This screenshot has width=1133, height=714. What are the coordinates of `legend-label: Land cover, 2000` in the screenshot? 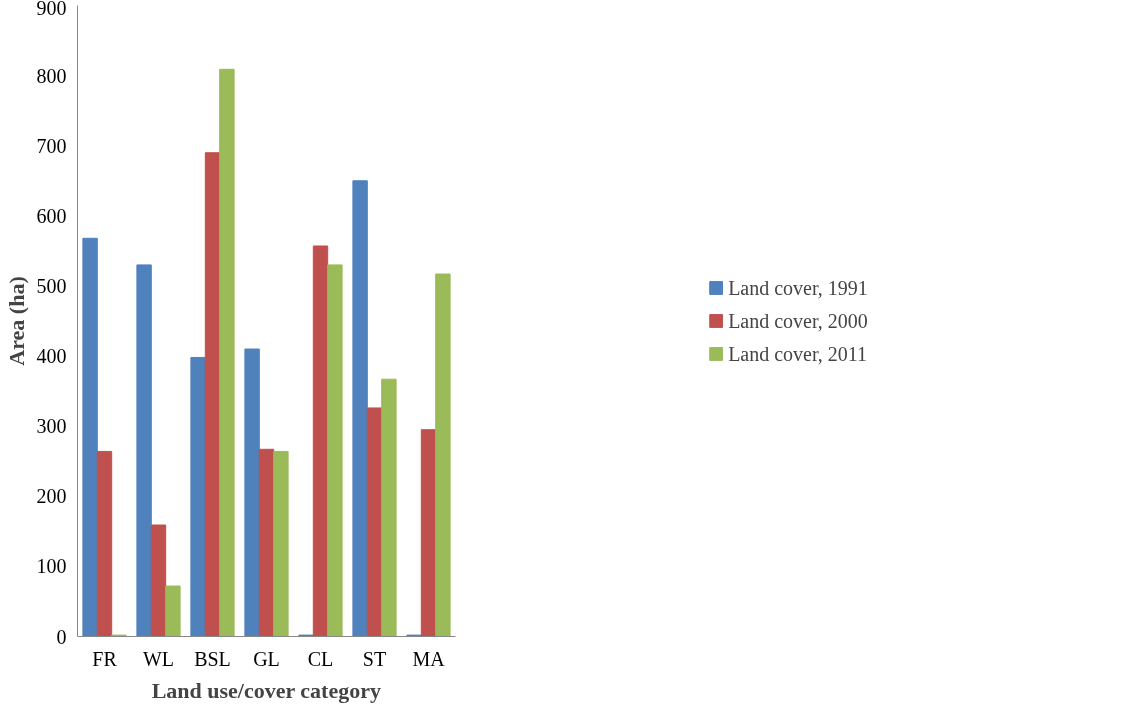 It's located at (798, 320).